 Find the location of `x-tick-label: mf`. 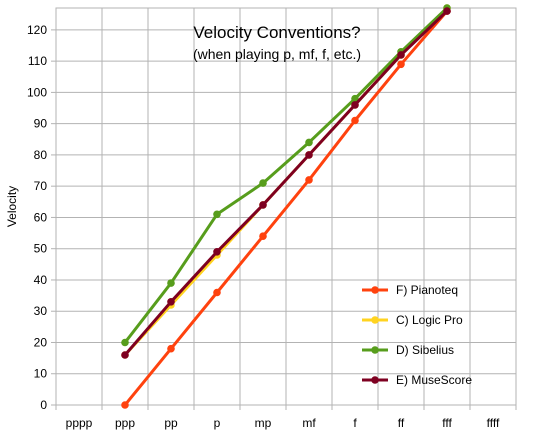

x-tick-label: mf is located at coordinates (309, 423).